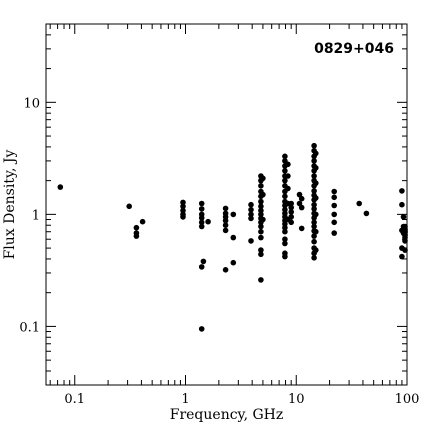 This screenshot has height=431, width=431. Describe the element at coordinates (407, 399) in the screenshot. I see `x-tick-label: 100` at that location.